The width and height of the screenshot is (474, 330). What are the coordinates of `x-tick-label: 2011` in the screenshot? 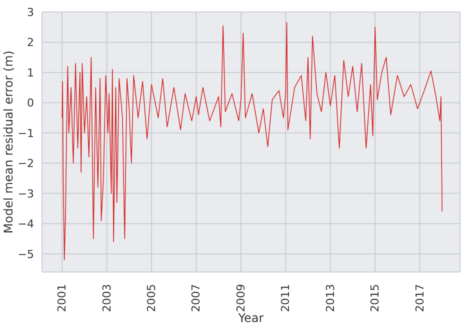 It's located at (285, 298).